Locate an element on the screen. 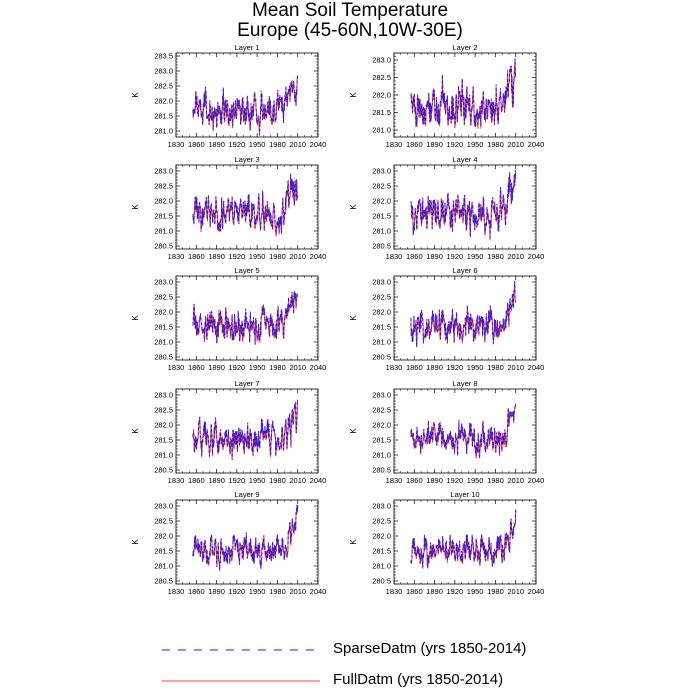 The height and width of the screenshot is (700, 700). panel-title: Layer 2 is located at coordinates (464, 47).